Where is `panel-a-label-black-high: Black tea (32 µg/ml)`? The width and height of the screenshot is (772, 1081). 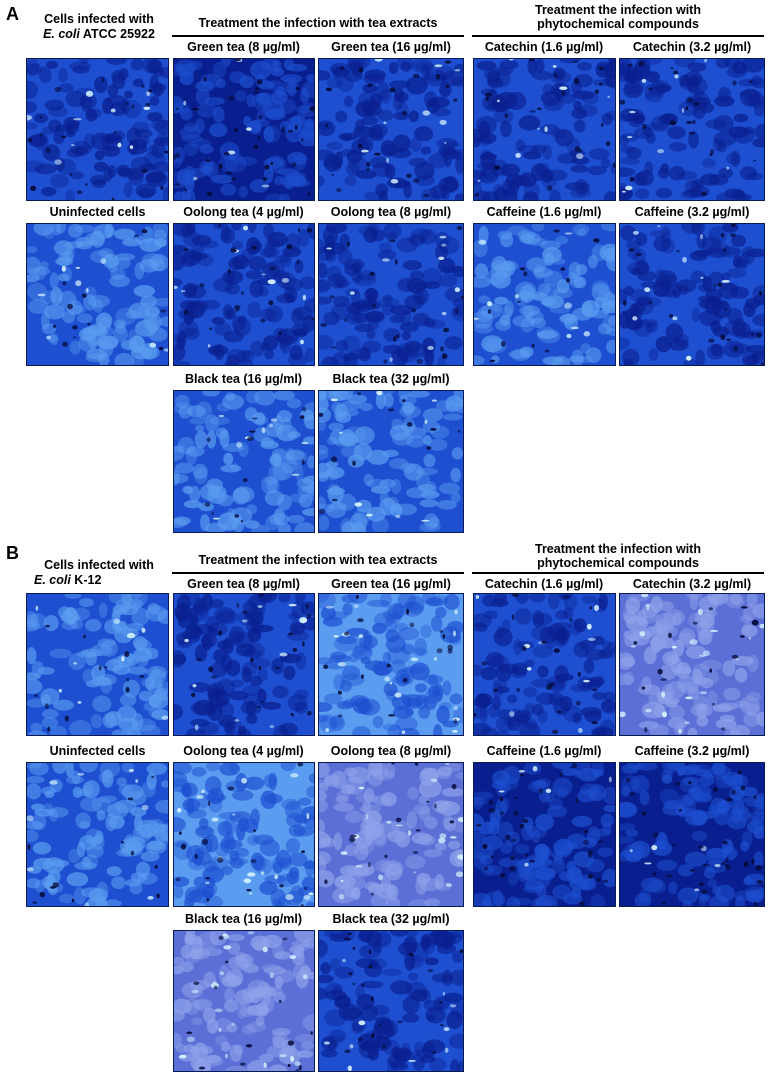
panel-a-label-black-high: Black tea (32 µg/ml) is located at coordinates (391, 379).